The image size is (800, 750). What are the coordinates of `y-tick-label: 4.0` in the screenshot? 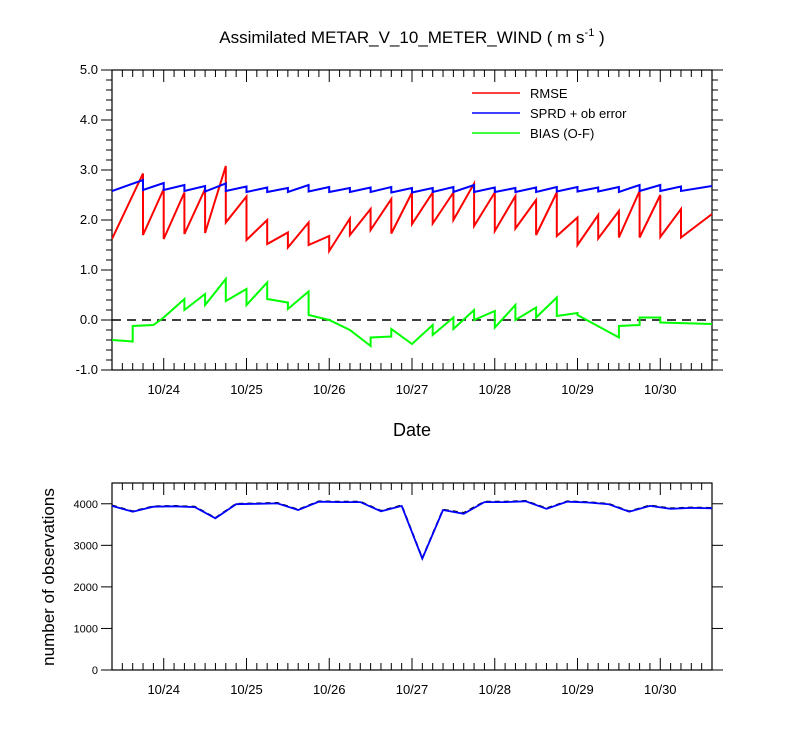 It's located at (89, 119).